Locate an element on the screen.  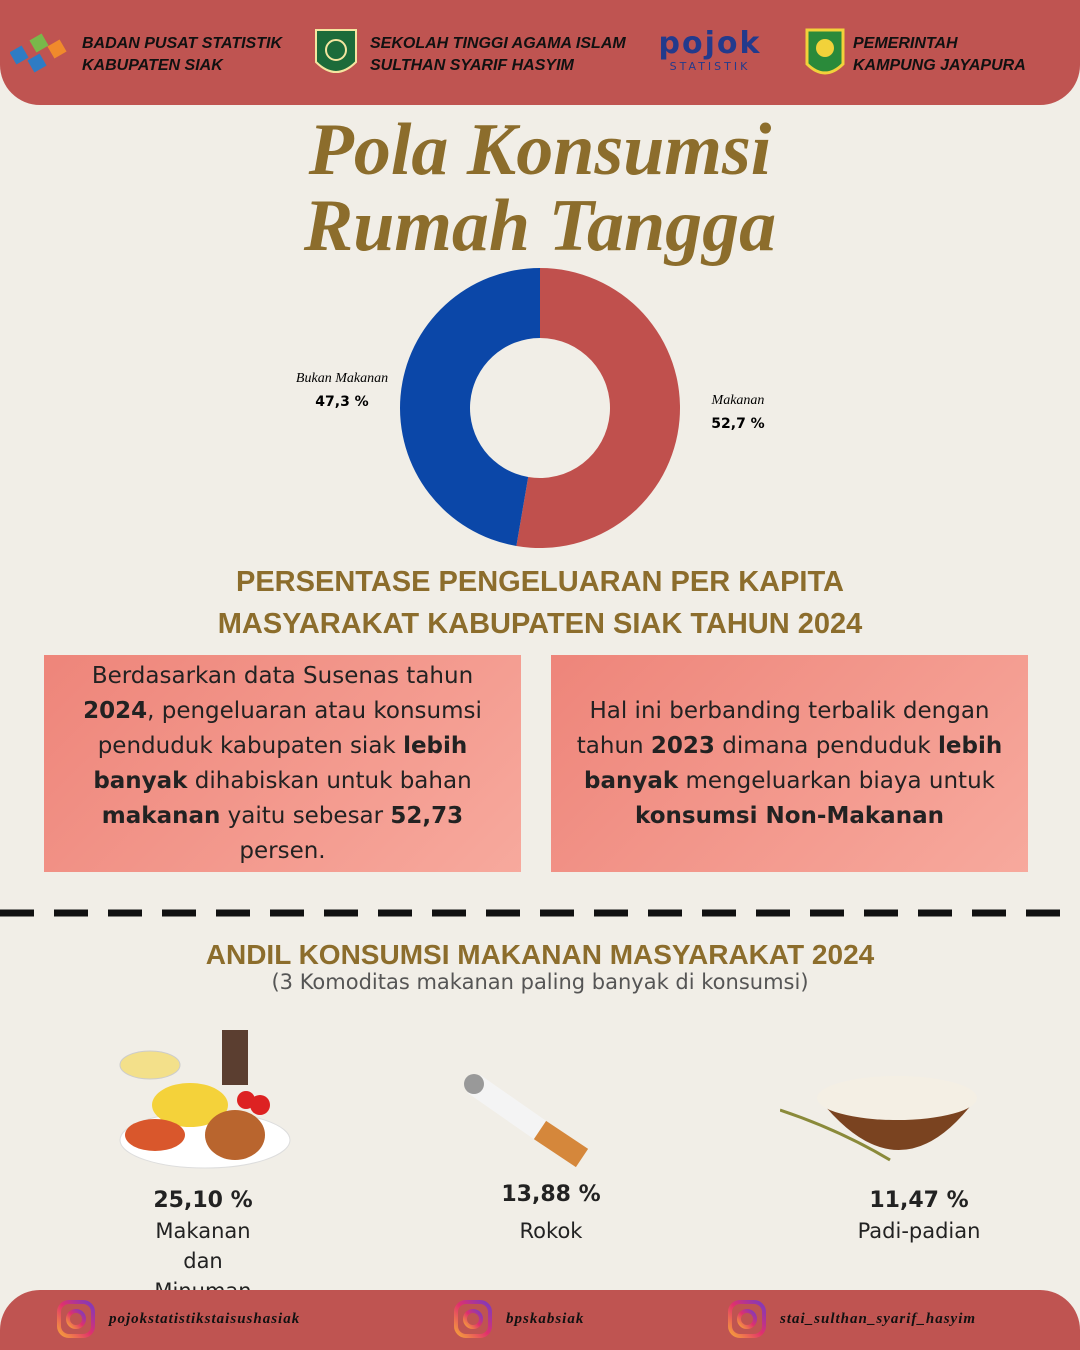
item: 11,47 % Padi-padian is located at coordinates (919, 1216).